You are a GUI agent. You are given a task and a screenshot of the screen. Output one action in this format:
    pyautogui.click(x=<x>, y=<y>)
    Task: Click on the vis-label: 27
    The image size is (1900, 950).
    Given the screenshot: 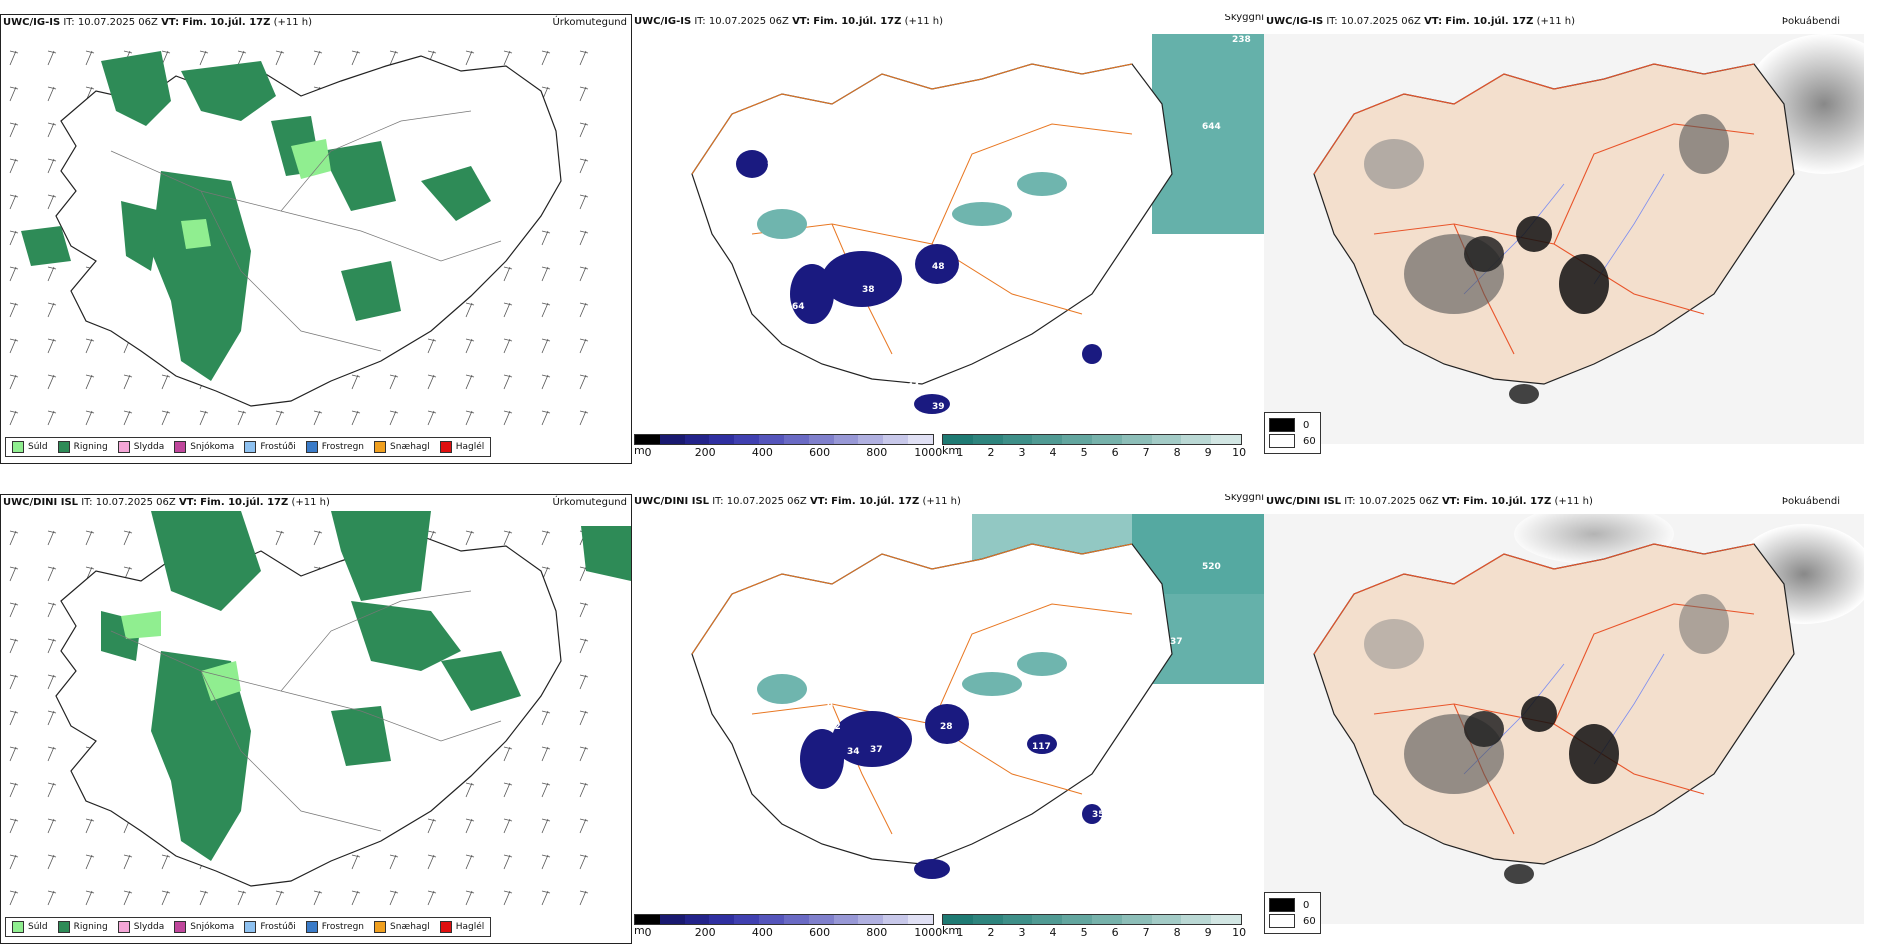 What is the action you would take?
    pyautogui.click(x=763, y=247)
    